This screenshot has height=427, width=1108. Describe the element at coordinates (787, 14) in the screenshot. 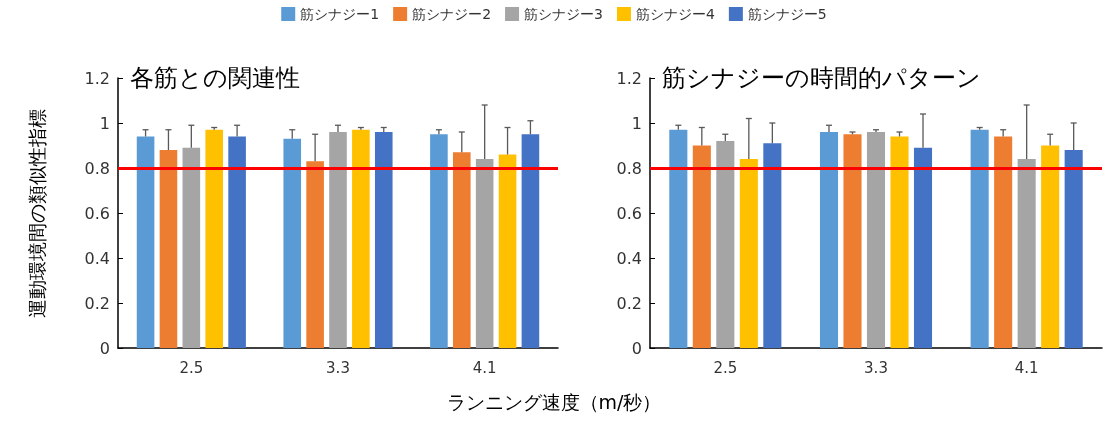

I see `legend-label: 筋シナジー5` at that location.